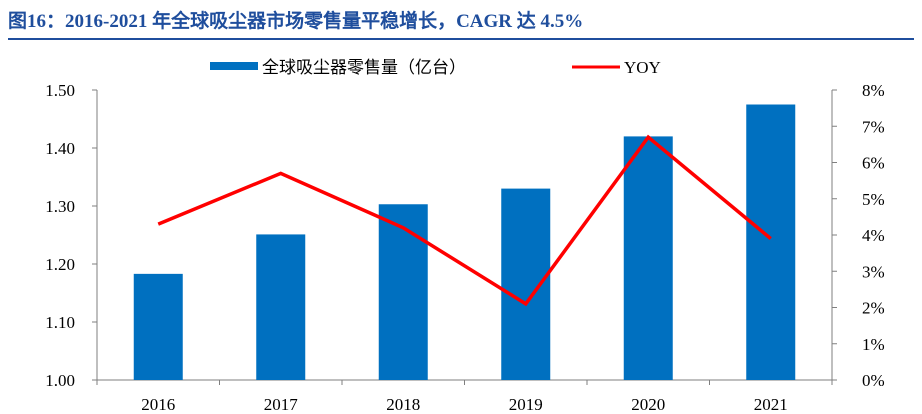 The width and height of the screenshot is (922, 414). What do you see at coordinates (526, 284) in the screenshot?
I see `bar-2019` at bounding box center [526, 284].